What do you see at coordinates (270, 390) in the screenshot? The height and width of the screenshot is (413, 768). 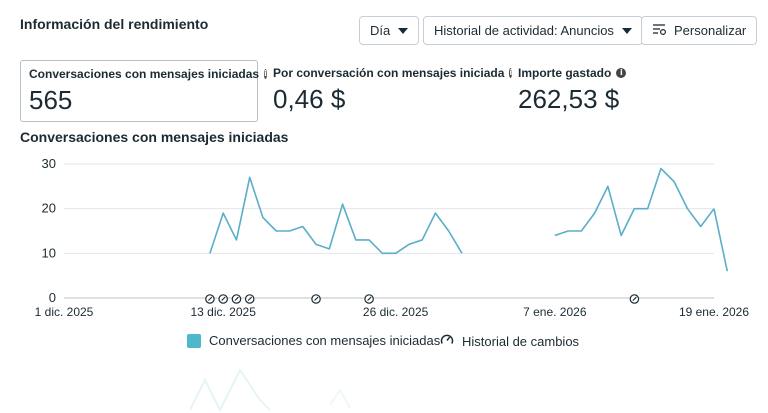 I see `ghost-chart-artifact` at bounding box center [270, 390].